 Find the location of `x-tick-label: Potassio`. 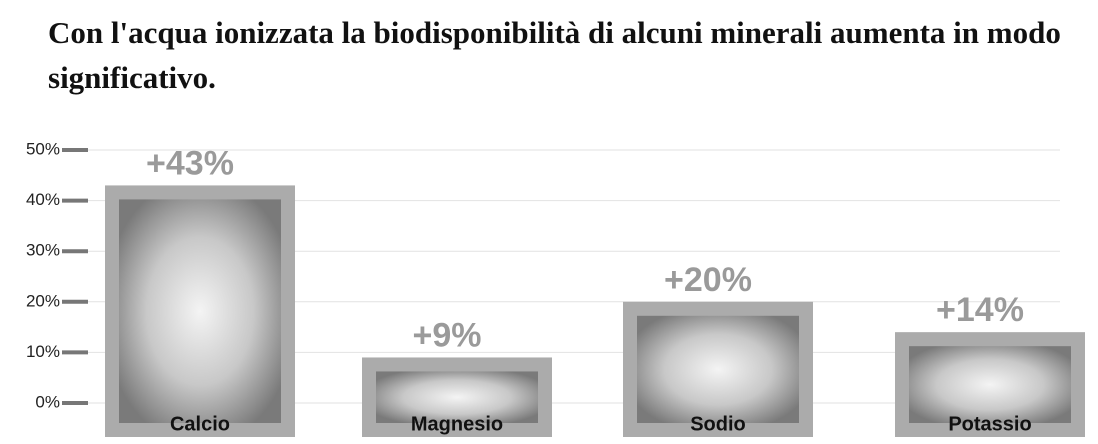

x-tick-label: Potassio is located at coordinates (989, 424).